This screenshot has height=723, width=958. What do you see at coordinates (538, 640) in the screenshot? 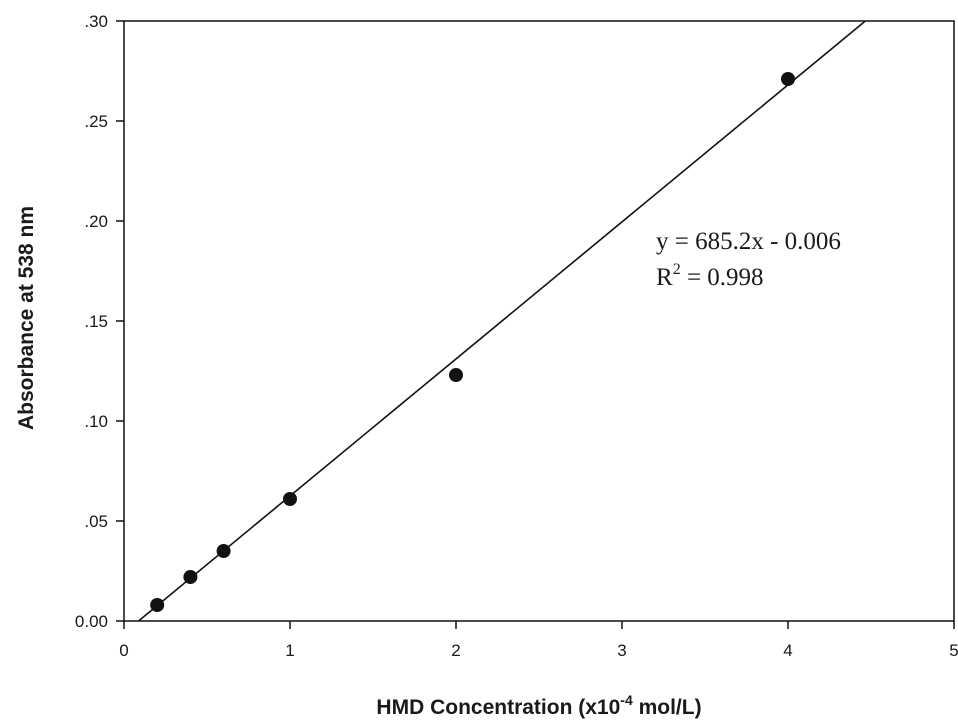
I see `x-axis-ticks: 0 1 2 3 4 5` at bounding box center [538, 640].